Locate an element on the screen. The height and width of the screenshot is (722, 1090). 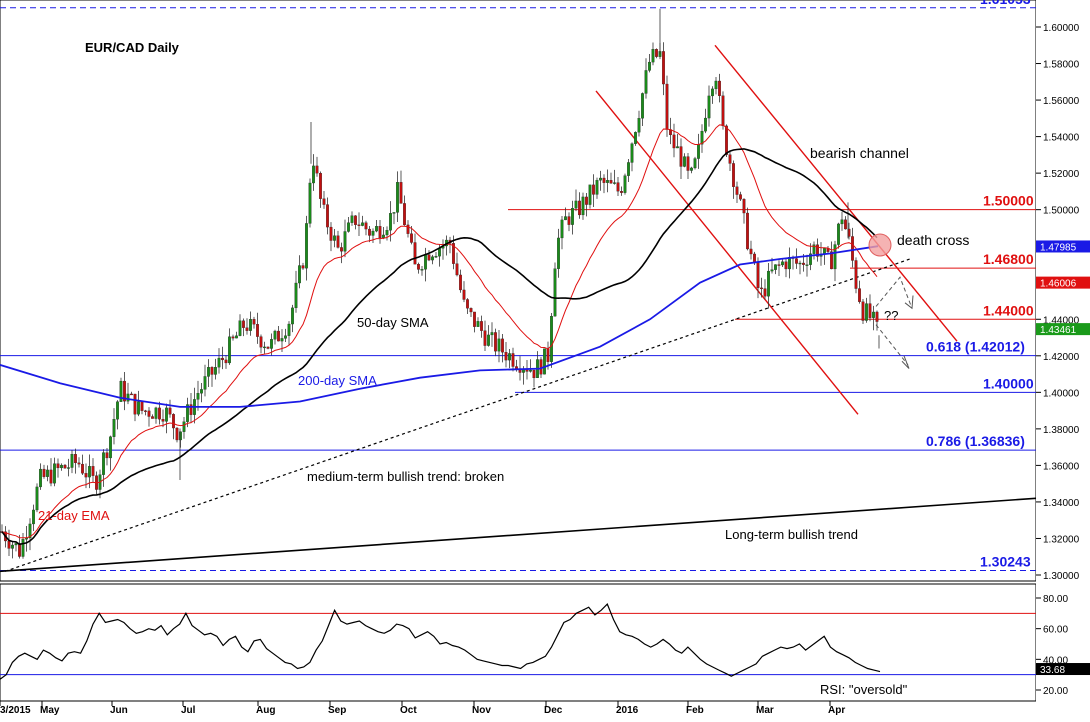
projection-down-path is located at coordinates (892, 345).